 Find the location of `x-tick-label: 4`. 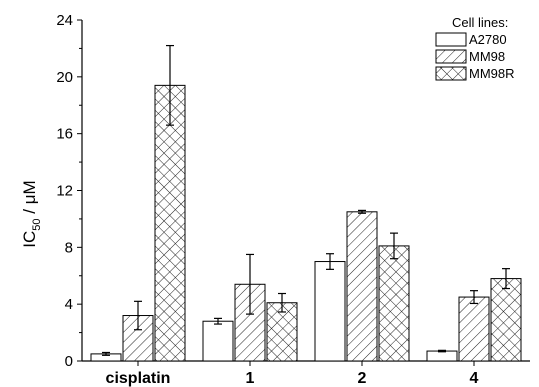

x-tick-label: 4 is located at coordinates (474, 378).